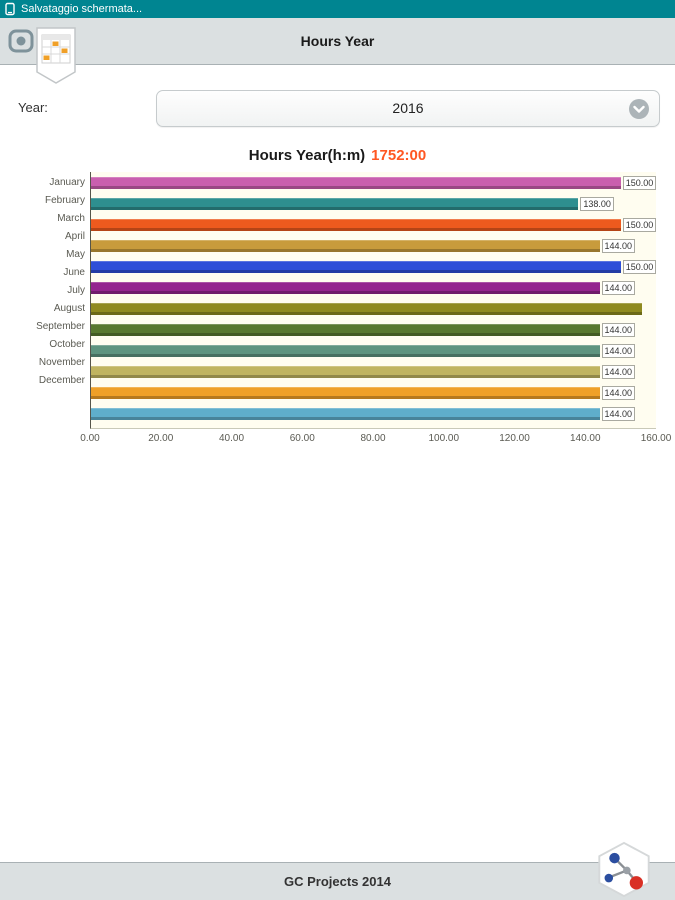  What do you see at coordinates (597, 204) in the screenshot?
I see `bar-value-label: 138.00` at bounding box center [597, 204].